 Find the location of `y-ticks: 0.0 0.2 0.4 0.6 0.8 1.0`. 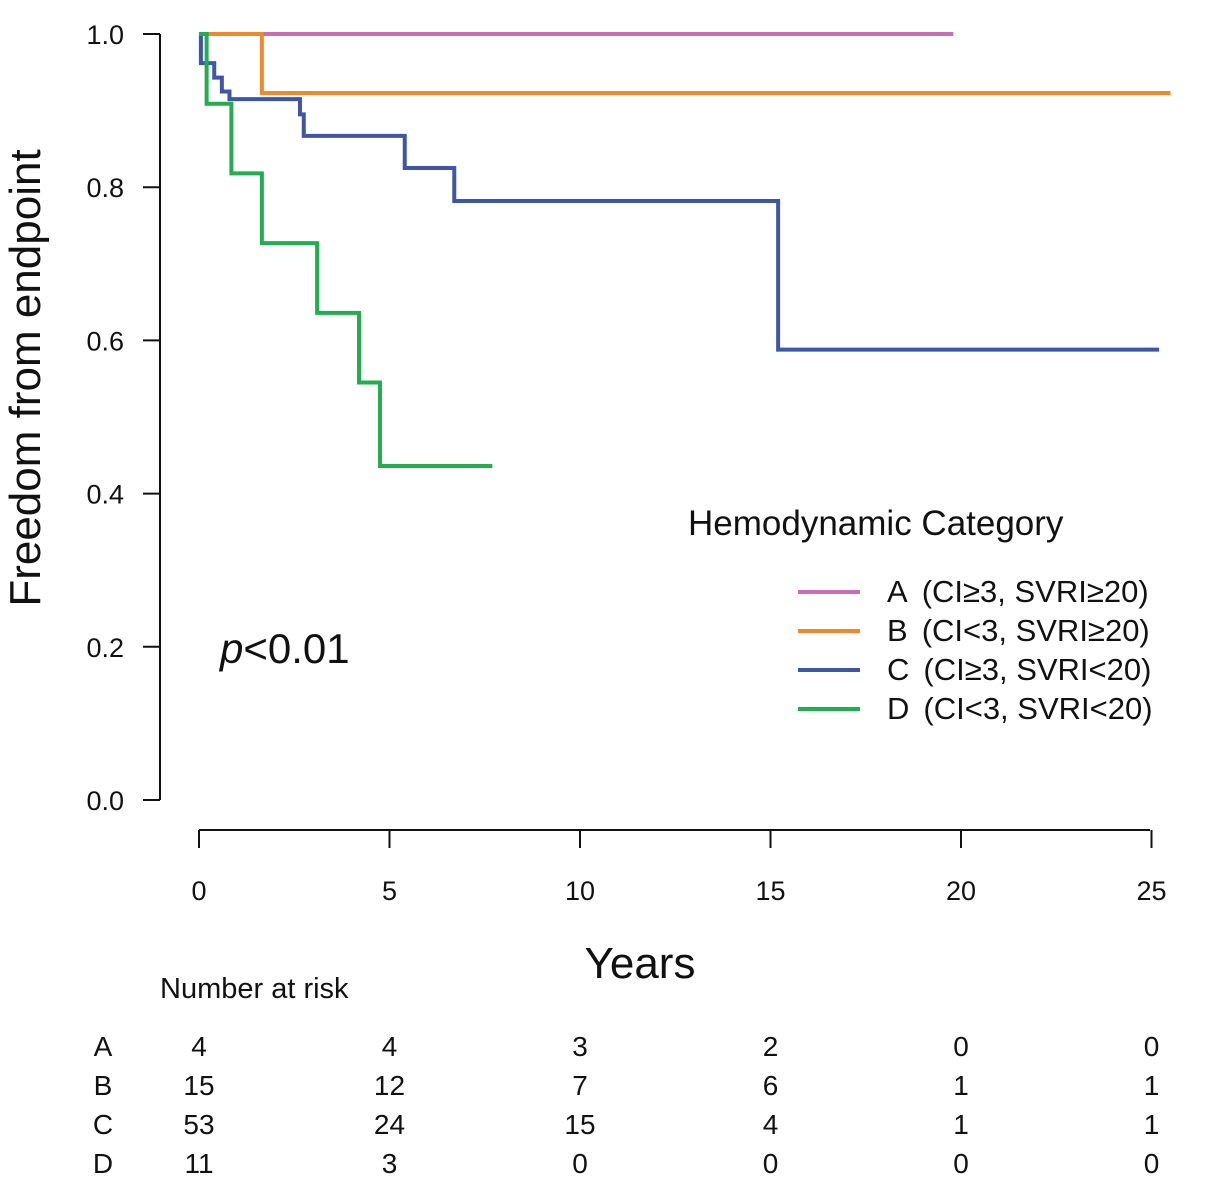

y-ticks: 0.0 0.2 0.4 0.6 0.8 1.0 is located at coordinates (123, 418).